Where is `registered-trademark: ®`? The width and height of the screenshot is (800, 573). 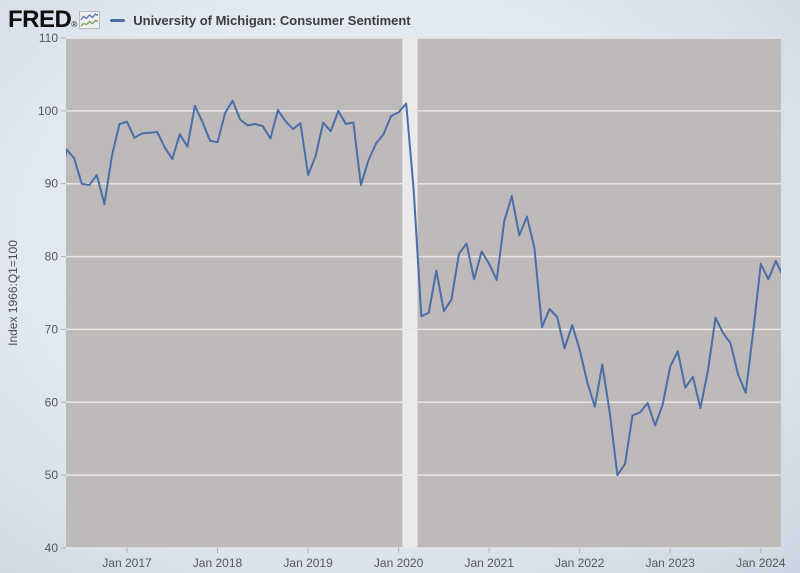
registered-trademark: ® is located at coordinates (74, 24).